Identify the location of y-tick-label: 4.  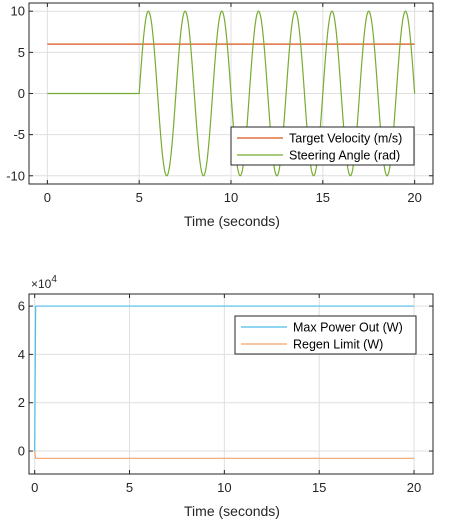
(21, 354).